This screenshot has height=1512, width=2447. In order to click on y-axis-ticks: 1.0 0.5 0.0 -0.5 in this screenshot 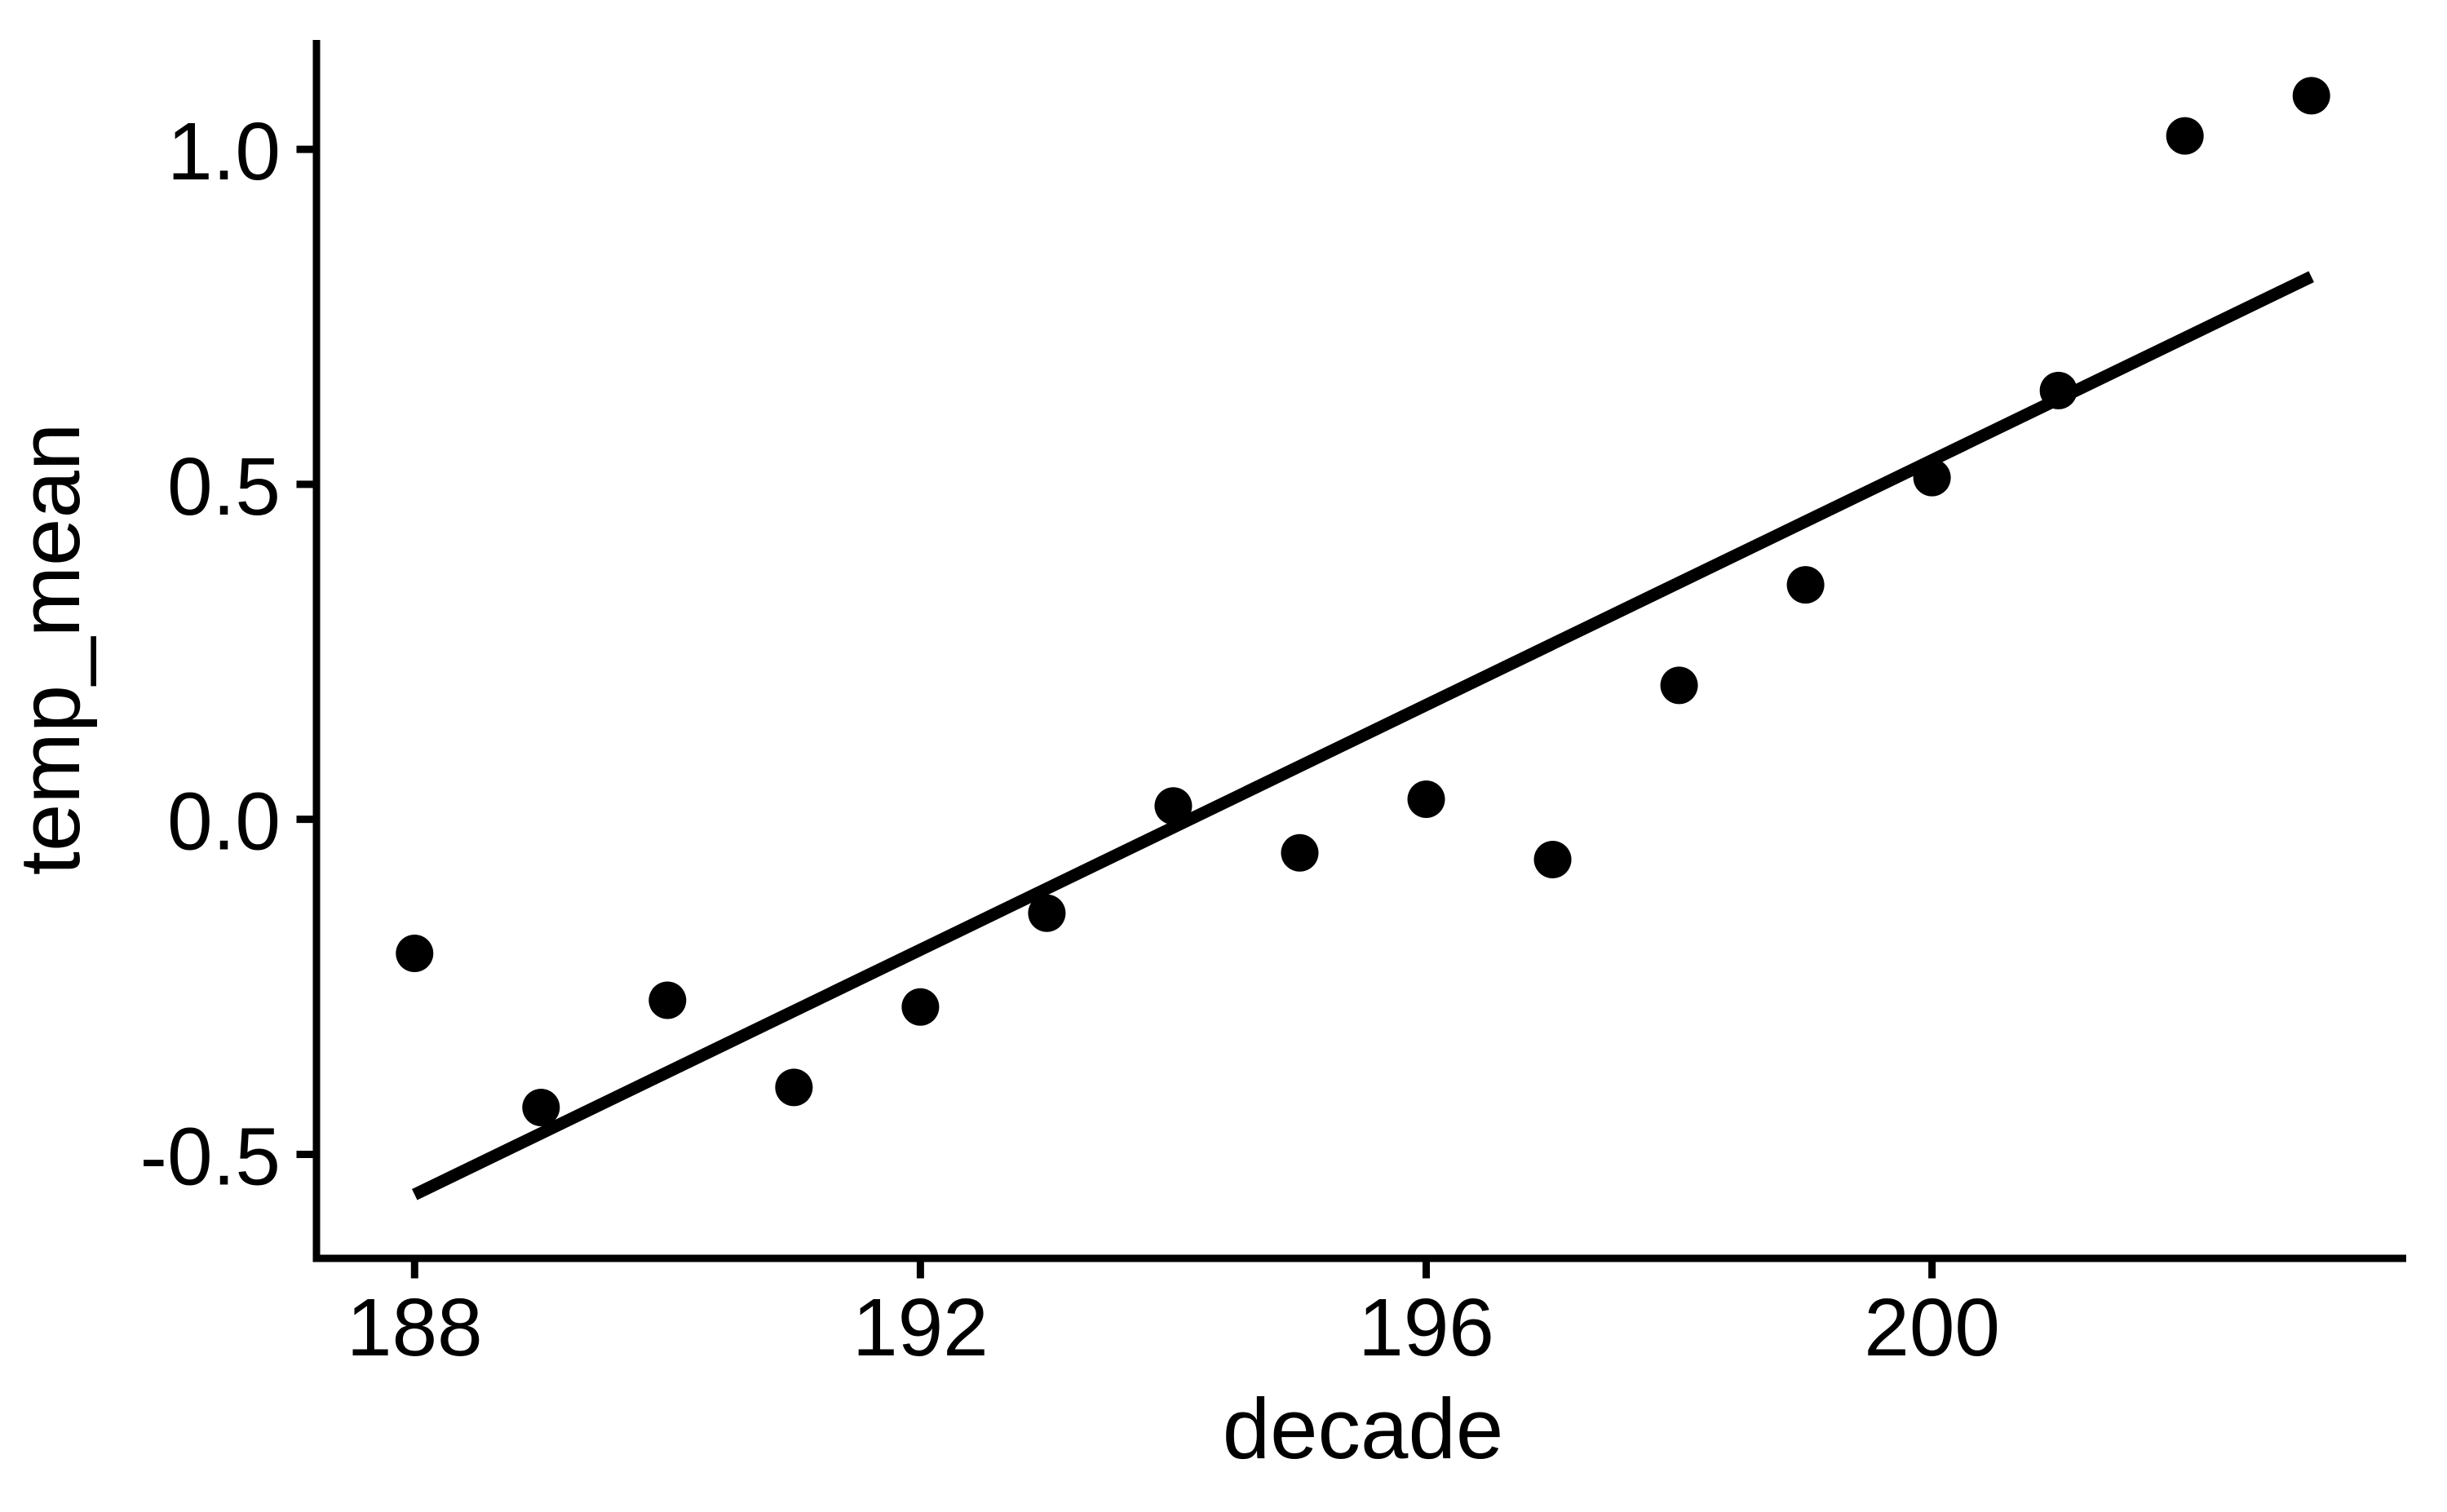, I will do `click(226, 654)`.